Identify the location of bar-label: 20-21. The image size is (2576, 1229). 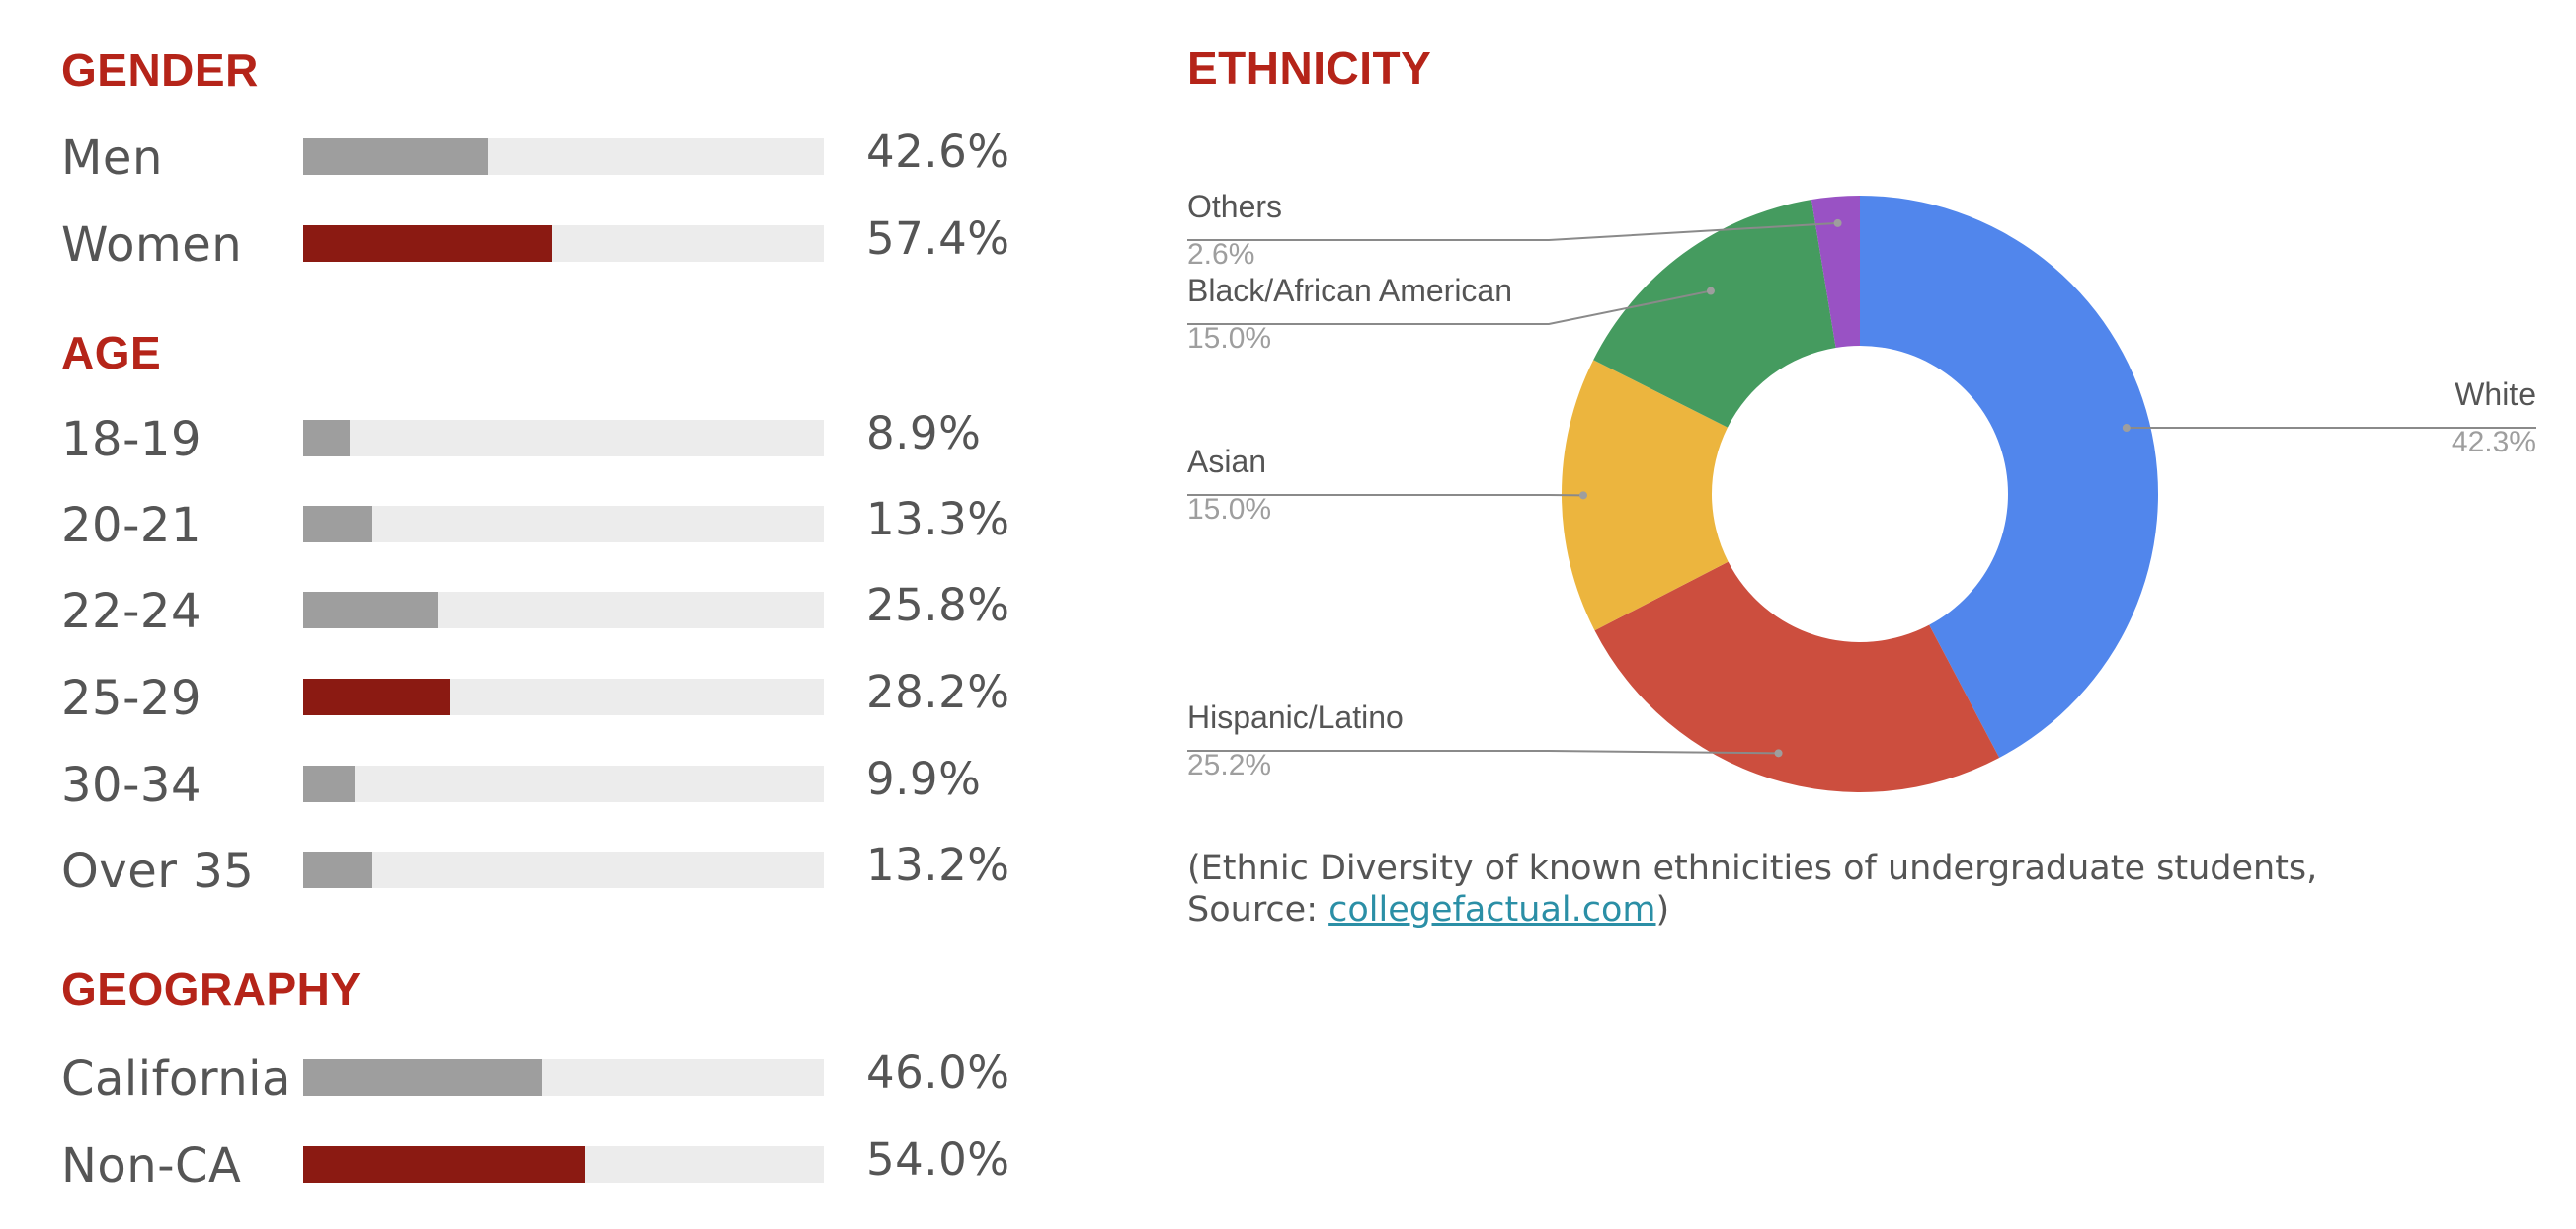
(131, 525).